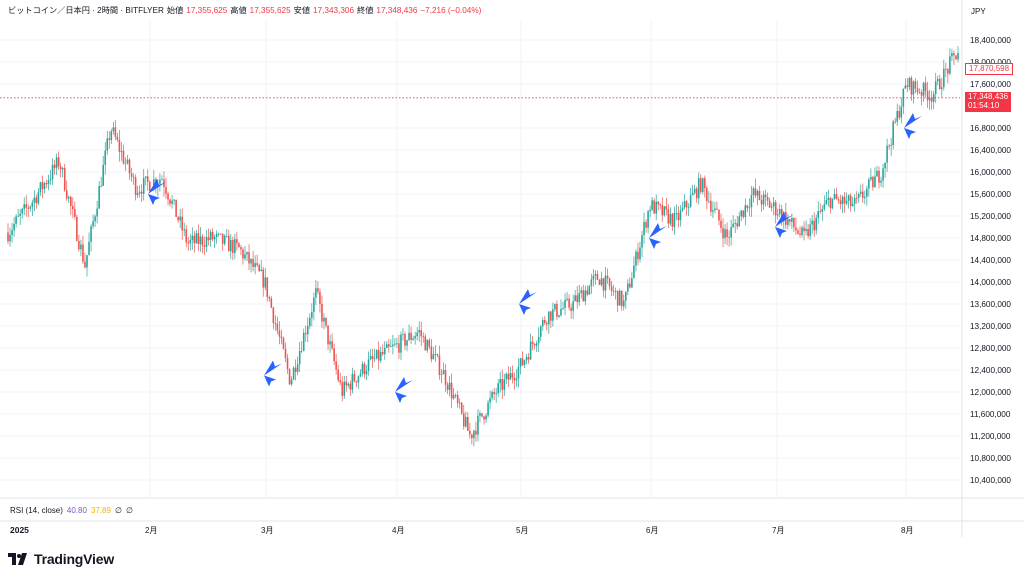 The width and height of the screenshot is (1024, 577). I want to click on tradingview-logo: TradingView, so click(61, 559).